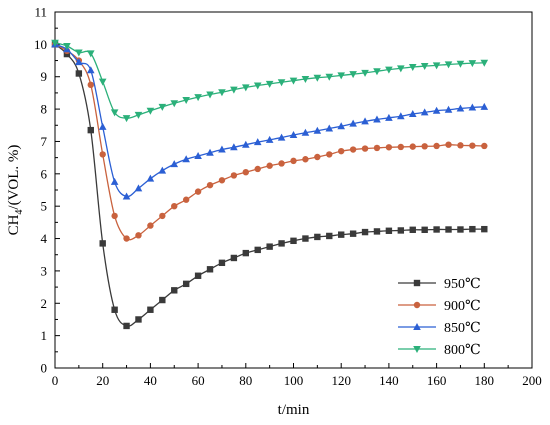 The width and height of the screenshot is (550, 425). I want to click on x-tick-label: 40, so click(150, 380).